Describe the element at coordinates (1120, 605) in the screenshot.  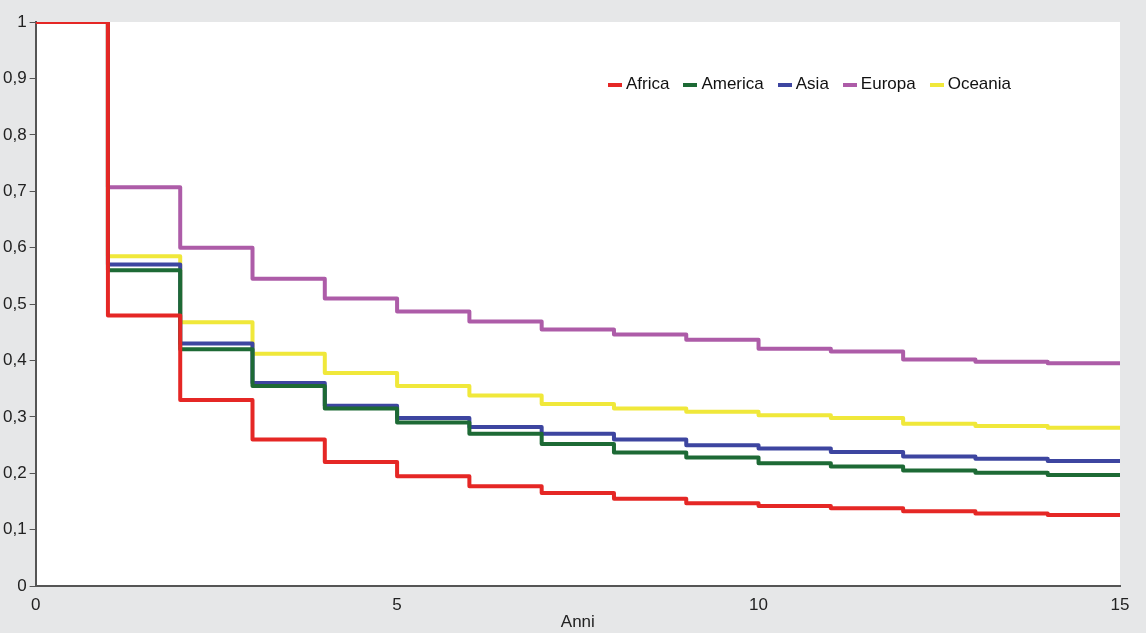
I see `x-tick-label: 15` at that location.